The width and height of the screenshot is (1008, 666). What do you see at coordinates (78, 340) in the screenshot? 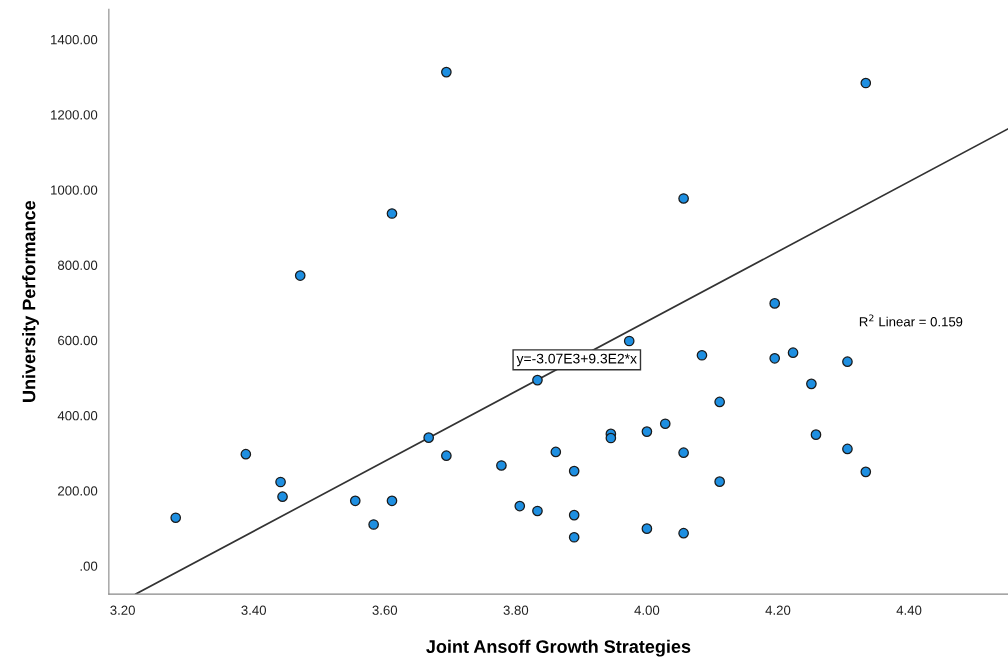
I see `y-tick-label: 600.00` at bounding box center [78, 340].